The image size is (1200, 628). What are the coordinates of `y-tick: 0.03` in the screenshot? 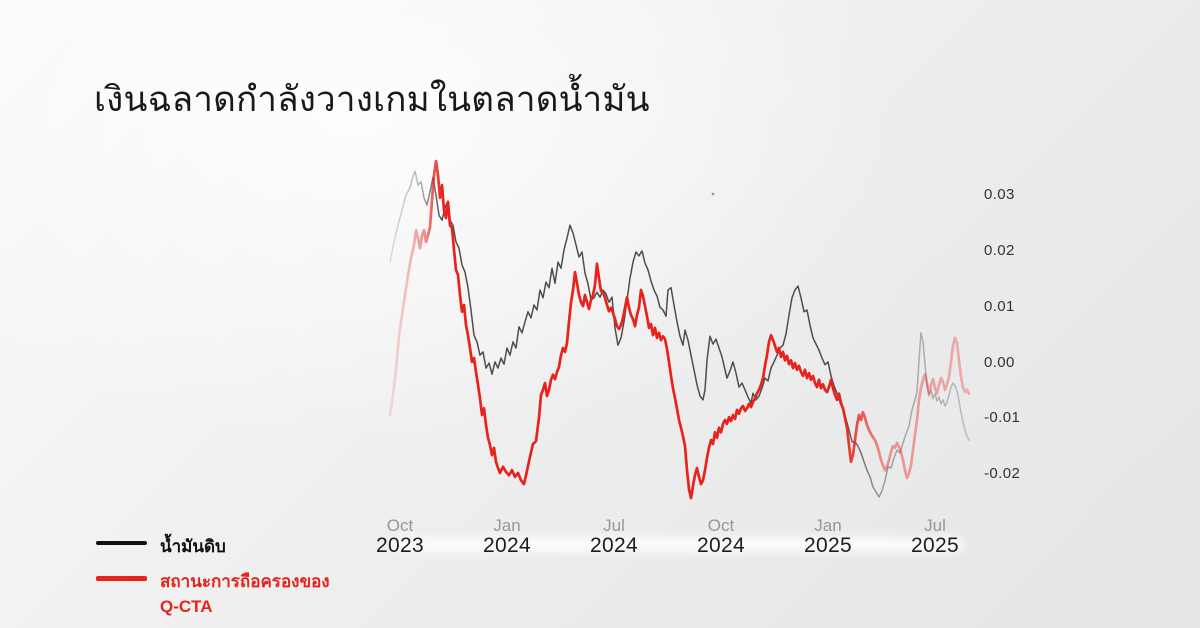 It's located at (999, 195).